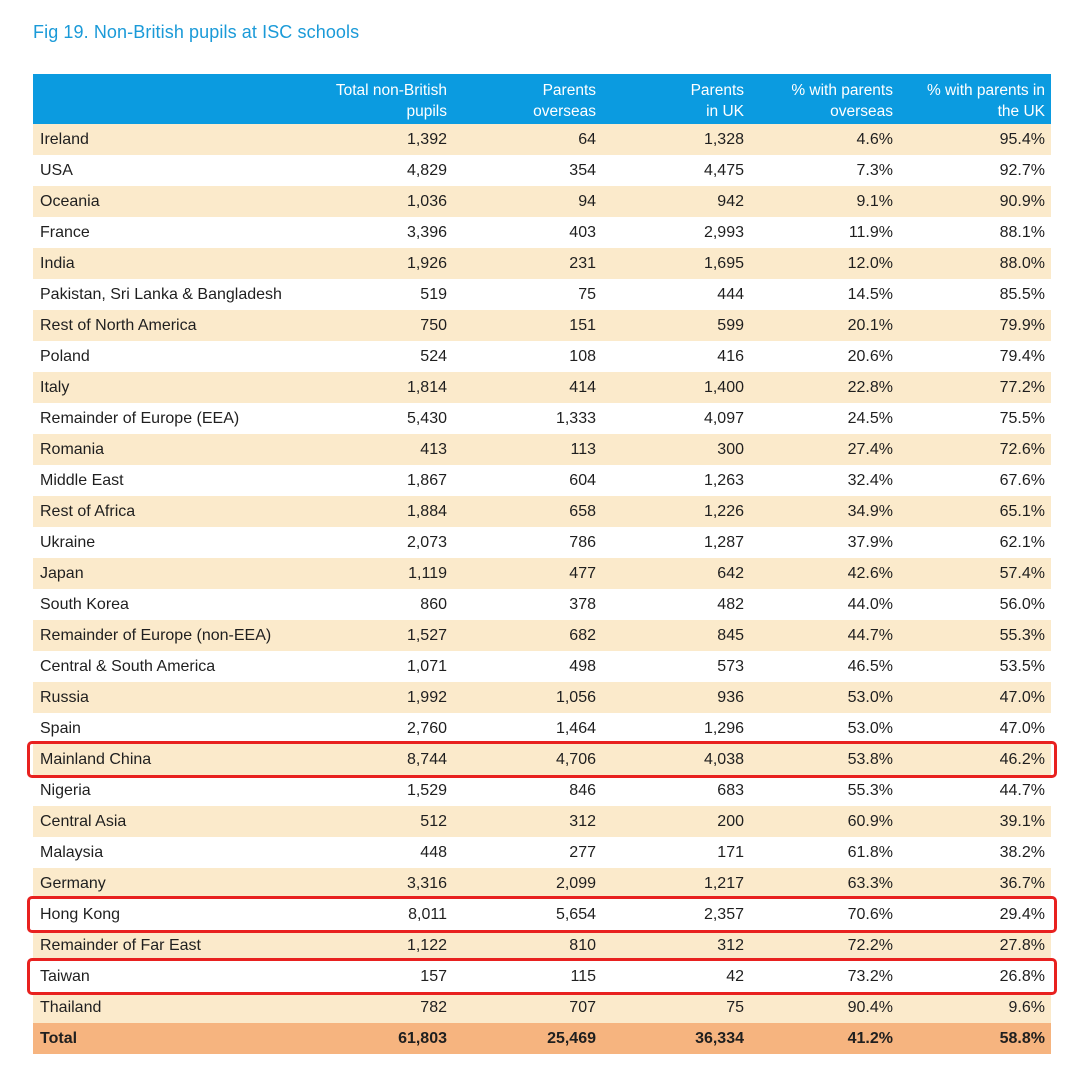 The image size is (1080, 1079). What do you see at coordinates (527, 976) in the screenshot?
I see `cell-parents-overseas: 115` at bounding box center [527, 976].